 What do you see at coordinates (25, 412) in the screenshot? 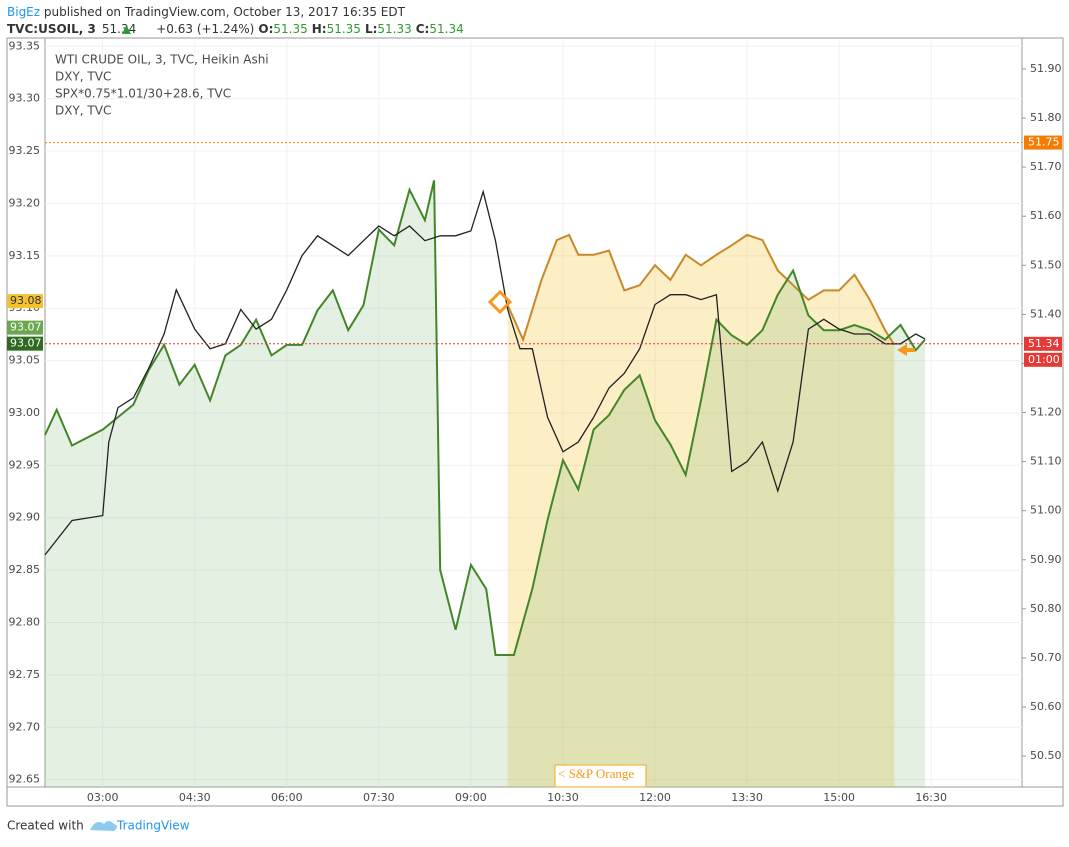
I see `y-tick-label: 93.00` at bounding box center [25, 412].